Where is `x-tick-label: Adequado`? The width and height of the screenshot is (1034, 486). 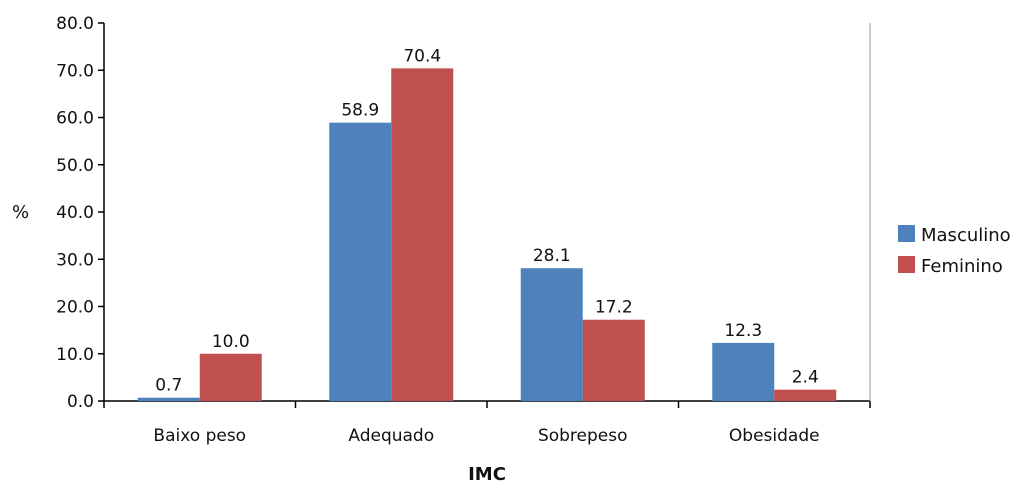 x-tick-label: Adequado is located at coordinates (391, 436).